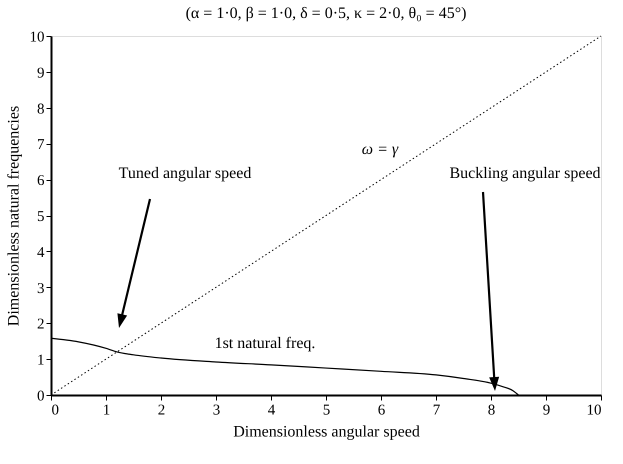 The image size is (623, 464). I want to click on x-tick-label: 8, so click(492, 410).